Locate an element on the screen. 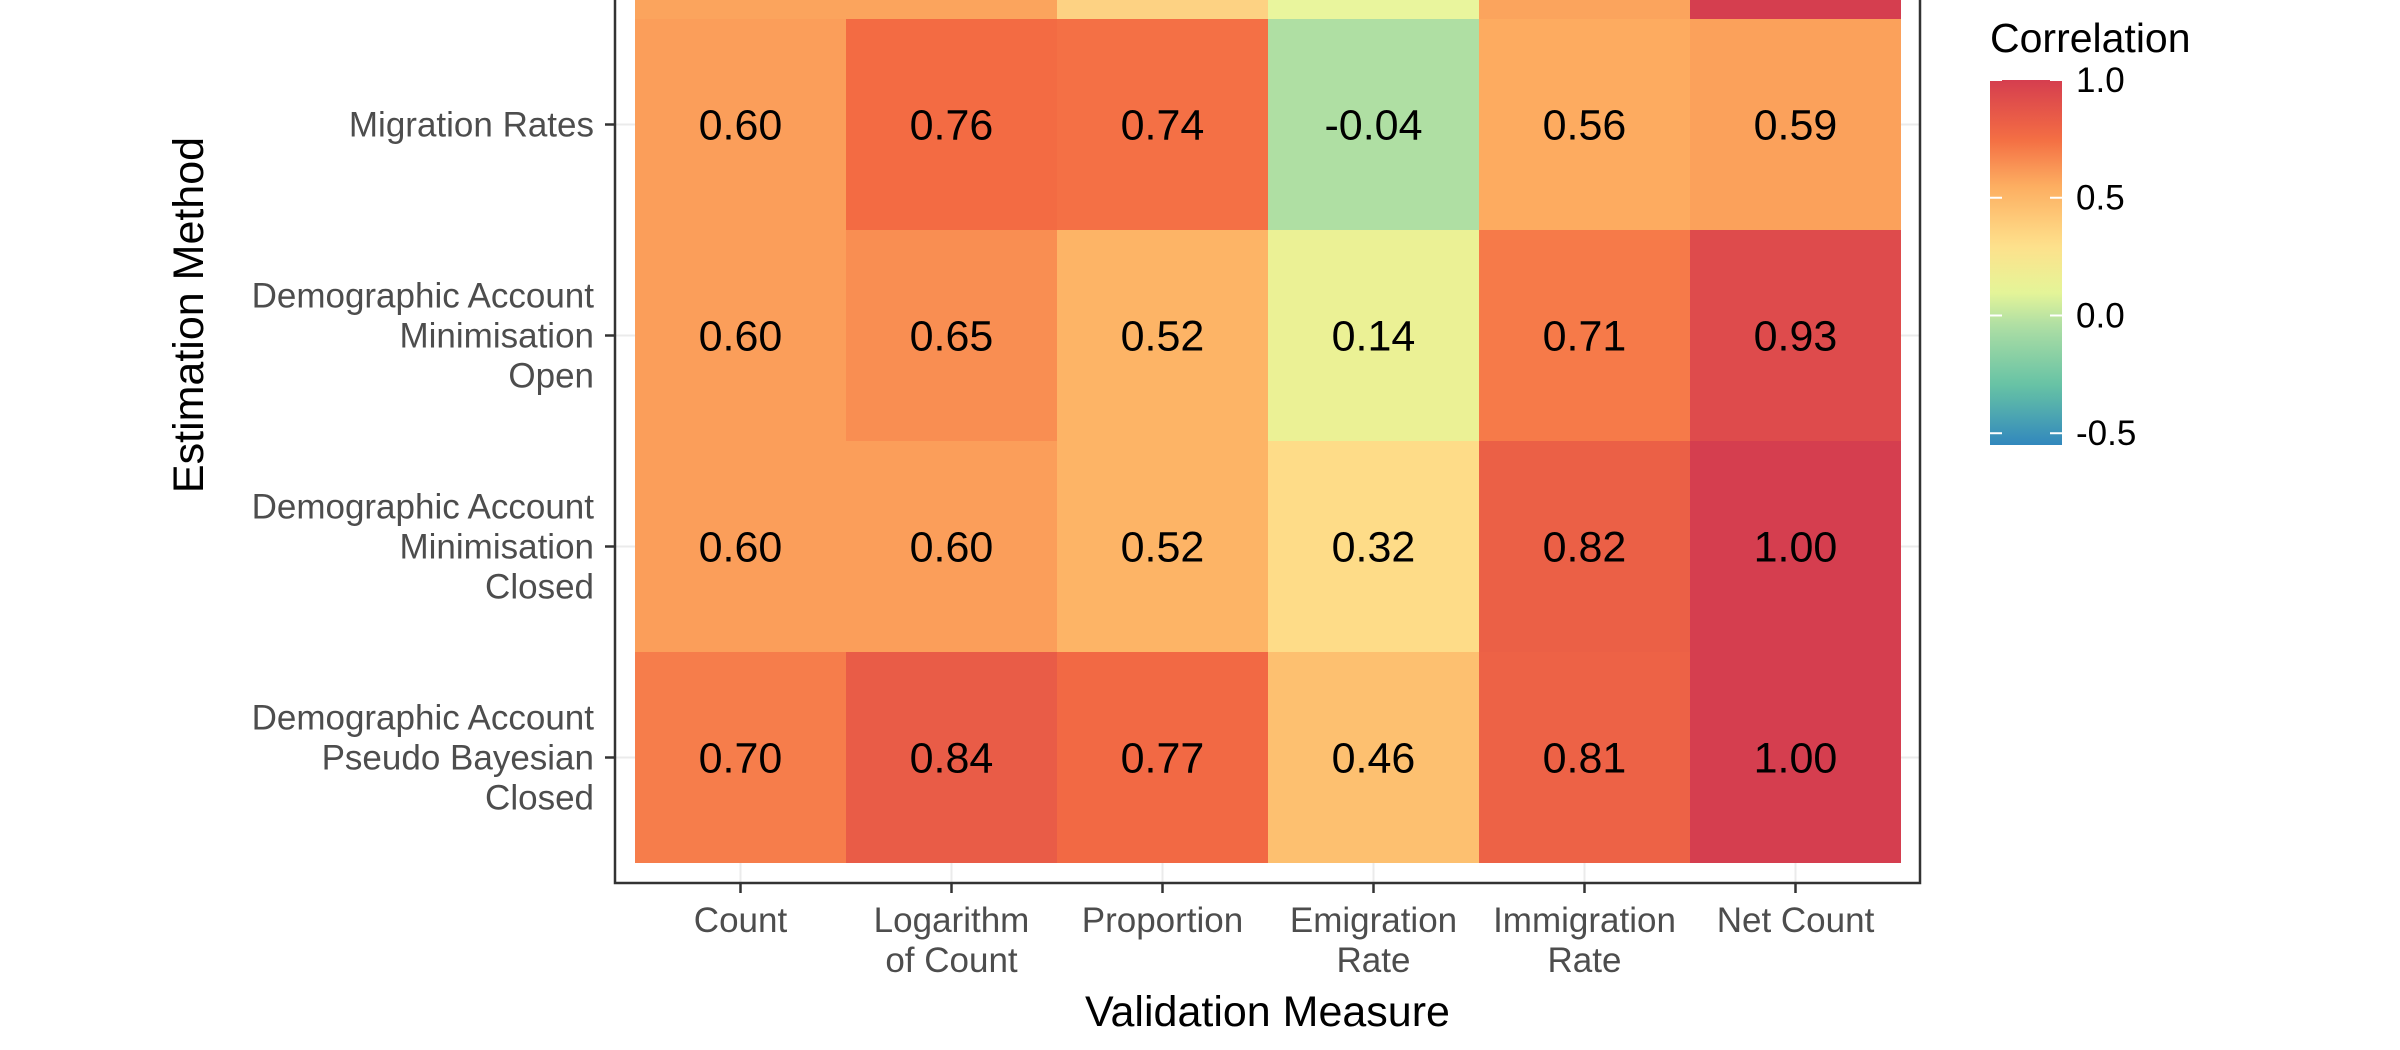 Image resolution: width=2400 pixels, height=1050 pixels. cell-value-label: 0.59 is located at coordinates (1796, 126).